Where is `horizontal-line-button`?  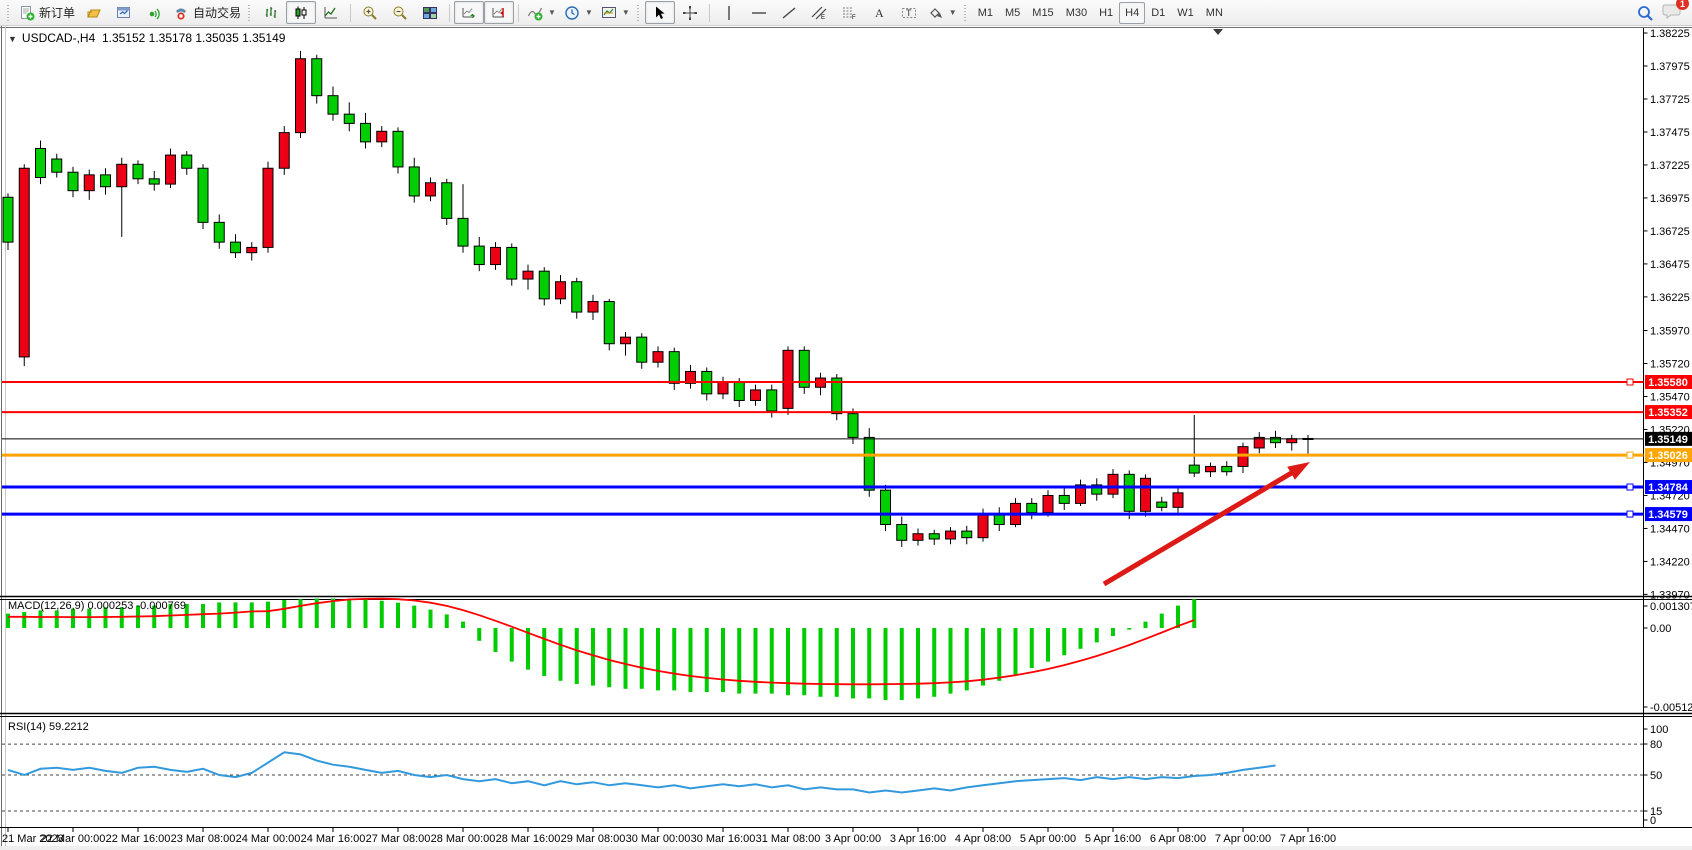 horizontal-line-button is located at coordinates (759, 12).